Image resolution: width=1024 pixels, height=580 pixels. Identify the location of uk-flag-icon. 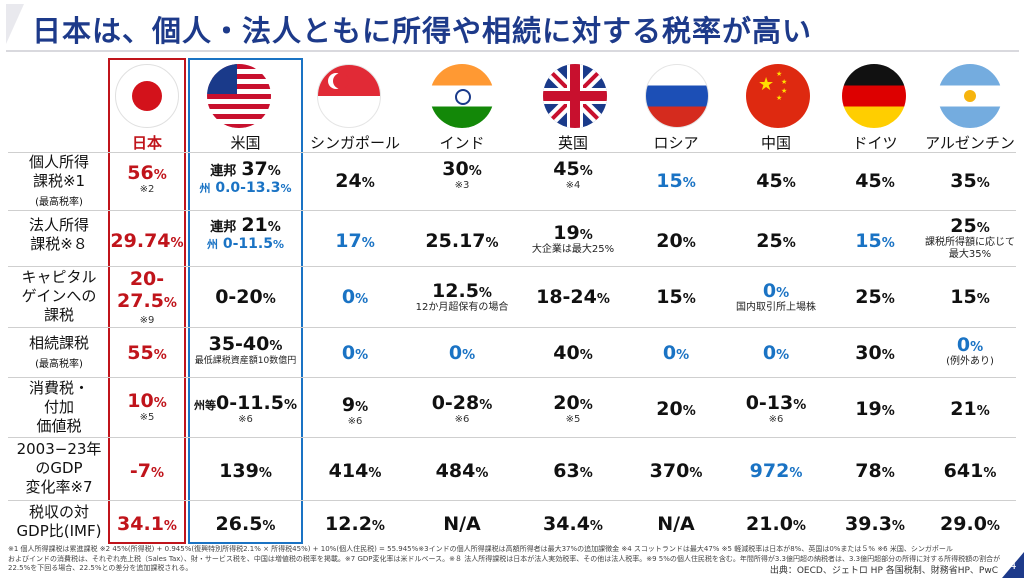
(575, 96).